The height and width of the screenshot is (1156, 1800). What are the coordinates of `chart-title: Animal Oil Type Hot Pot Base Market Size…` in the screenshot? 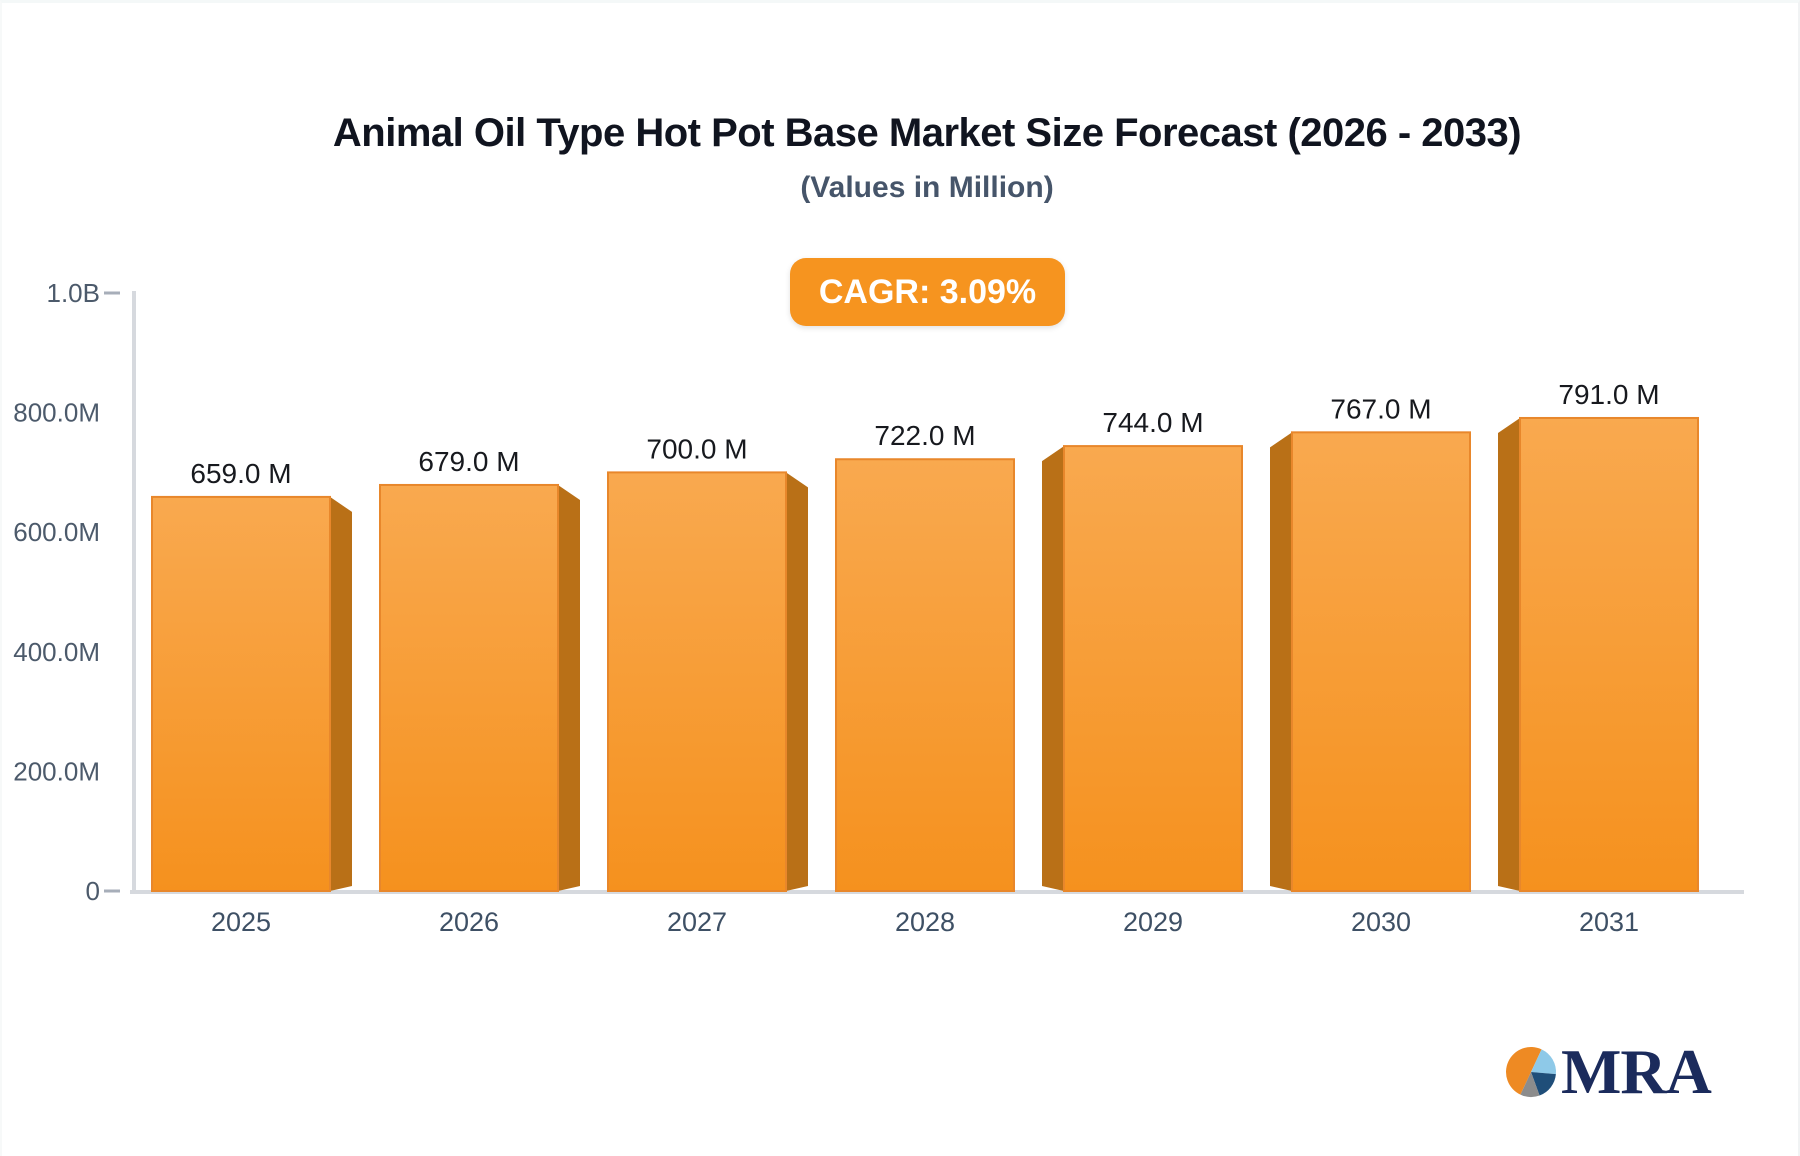 It's located at (927, 133).